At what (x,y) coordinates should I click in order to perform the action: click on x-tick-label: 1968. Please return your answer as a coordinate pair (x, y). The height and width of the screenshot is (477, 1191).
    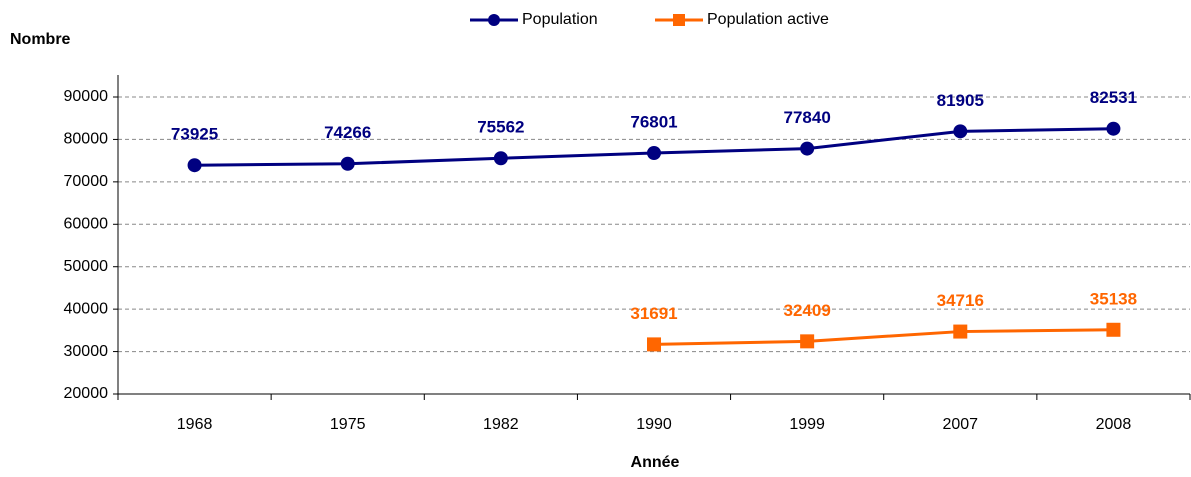
    Looking at the image, I should click on (195, 424).